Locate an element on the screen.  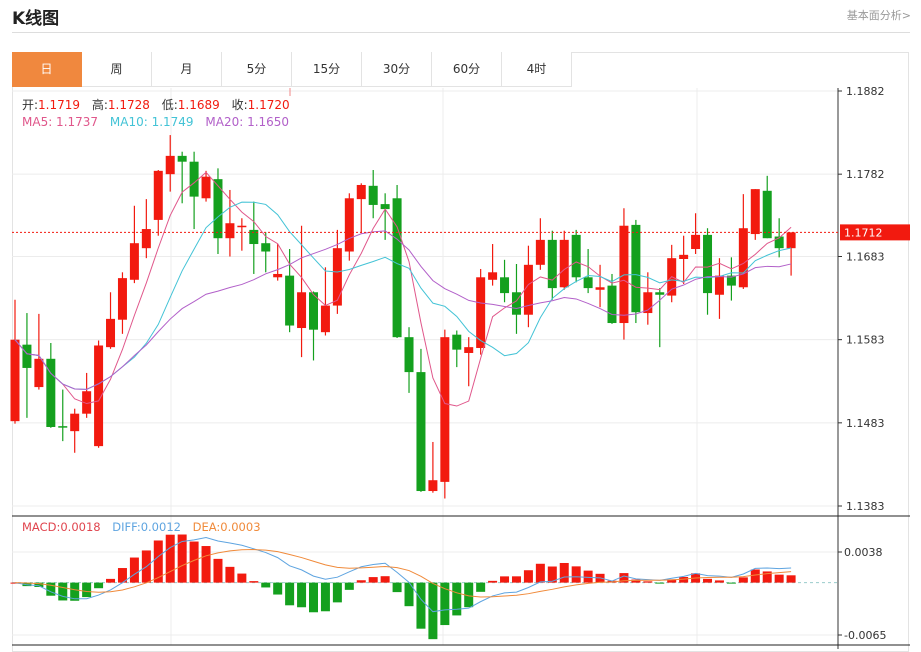
ohlc-legend: 开:1.1719 高:1.1728 低:1.1689 收:1.1720 is located at coordinates (160, 104).